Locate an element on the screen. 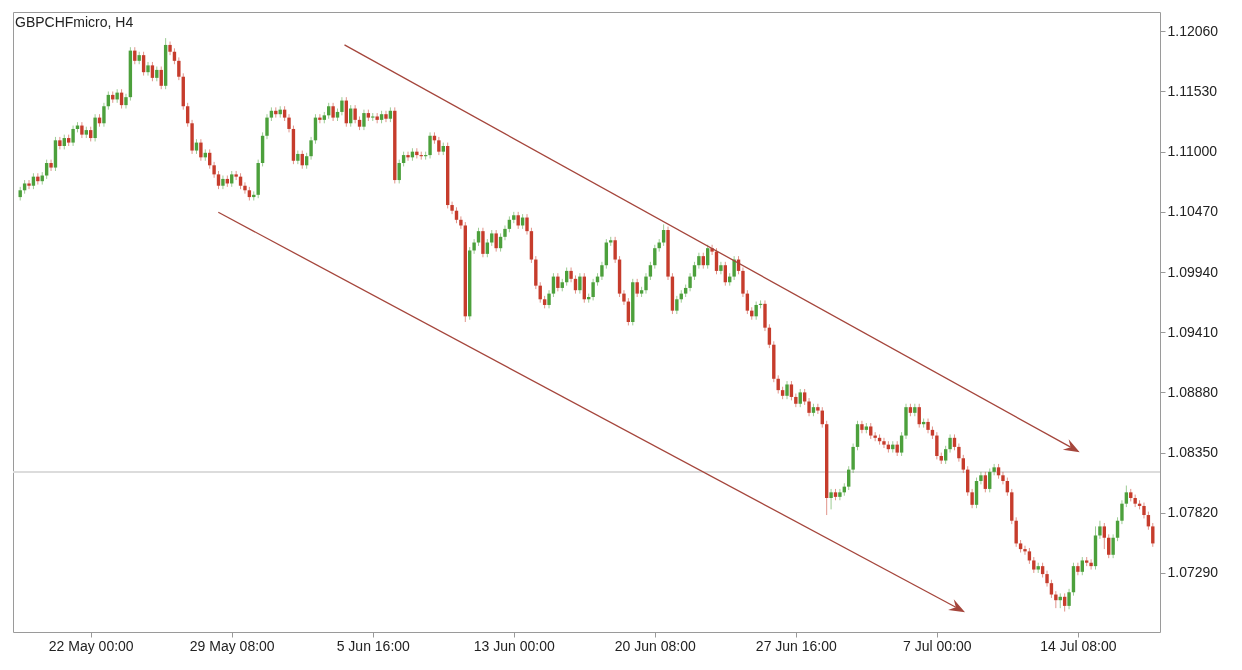  chart-title: GBPCHFmicro, H4 is located at coordinates (74, 22).